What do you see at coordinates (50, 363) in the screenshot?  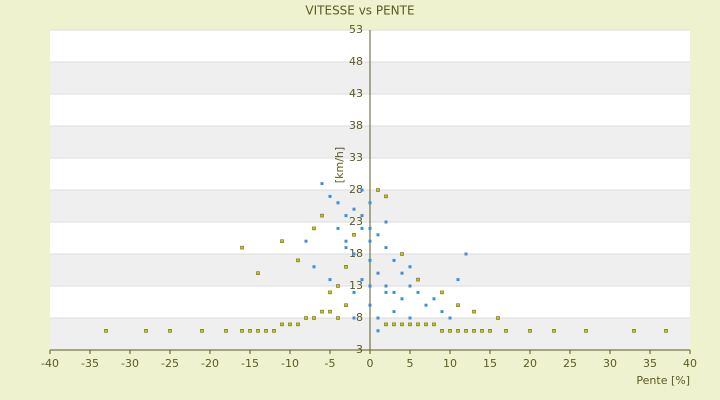 I see `x-tick-label: -40` at bounding box center [50, 363].